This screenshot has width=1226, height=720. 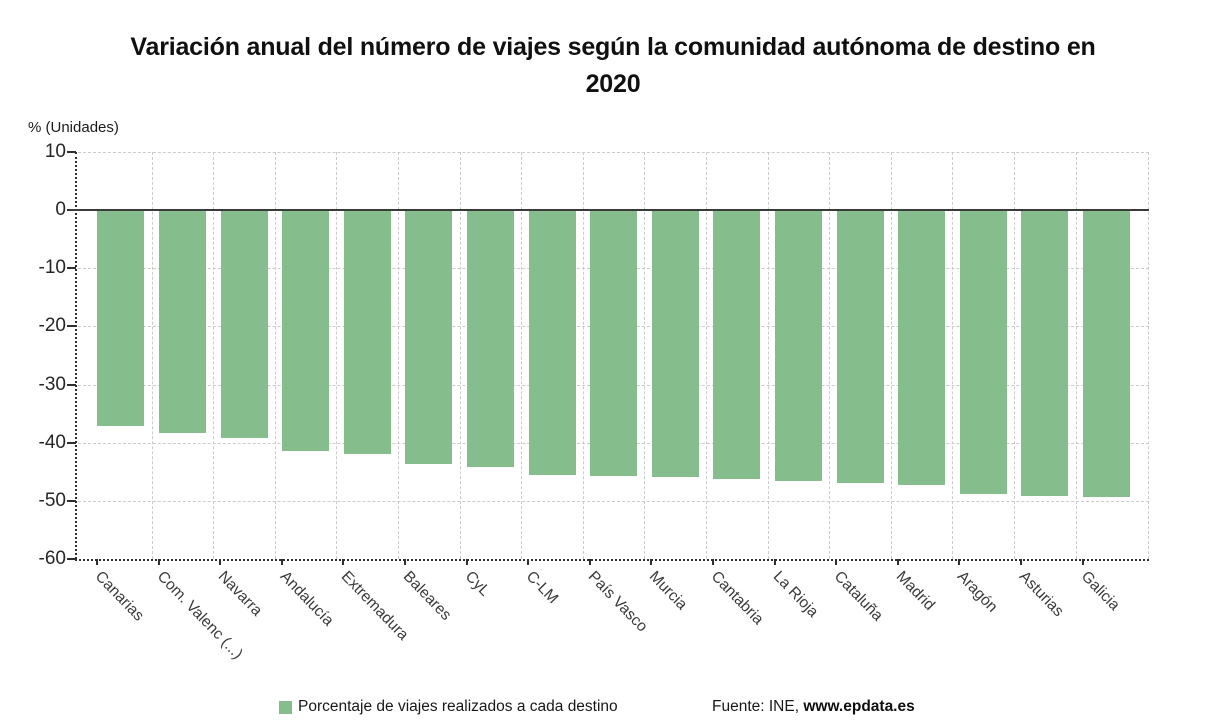 I want to click on y-axis-tick-label: 10, so click(x=55, y=151).